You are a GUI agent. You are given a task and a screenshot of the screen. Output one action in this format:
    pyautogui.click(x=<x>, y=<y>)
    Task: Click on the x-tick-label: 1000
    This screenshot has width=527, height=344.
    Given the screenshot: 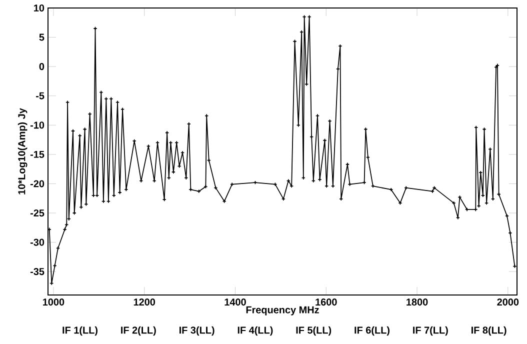 What is the action you would take?
    pyautogui.click(x=53, y=302)
    